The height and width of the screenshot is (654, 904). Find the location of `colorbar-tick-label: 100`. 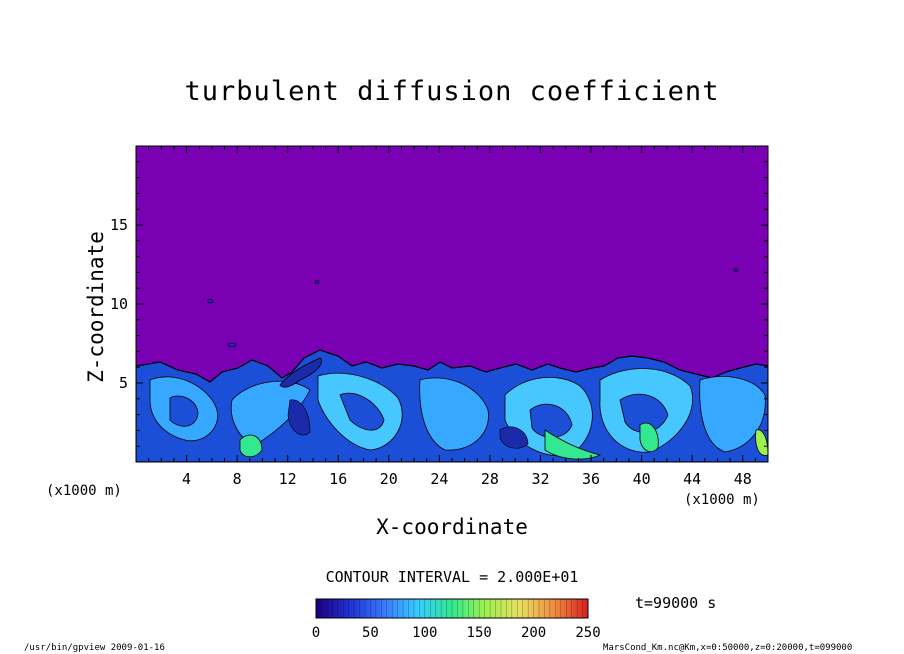

colorbar-tick-label: 100 is located at coordinates (424, 633).